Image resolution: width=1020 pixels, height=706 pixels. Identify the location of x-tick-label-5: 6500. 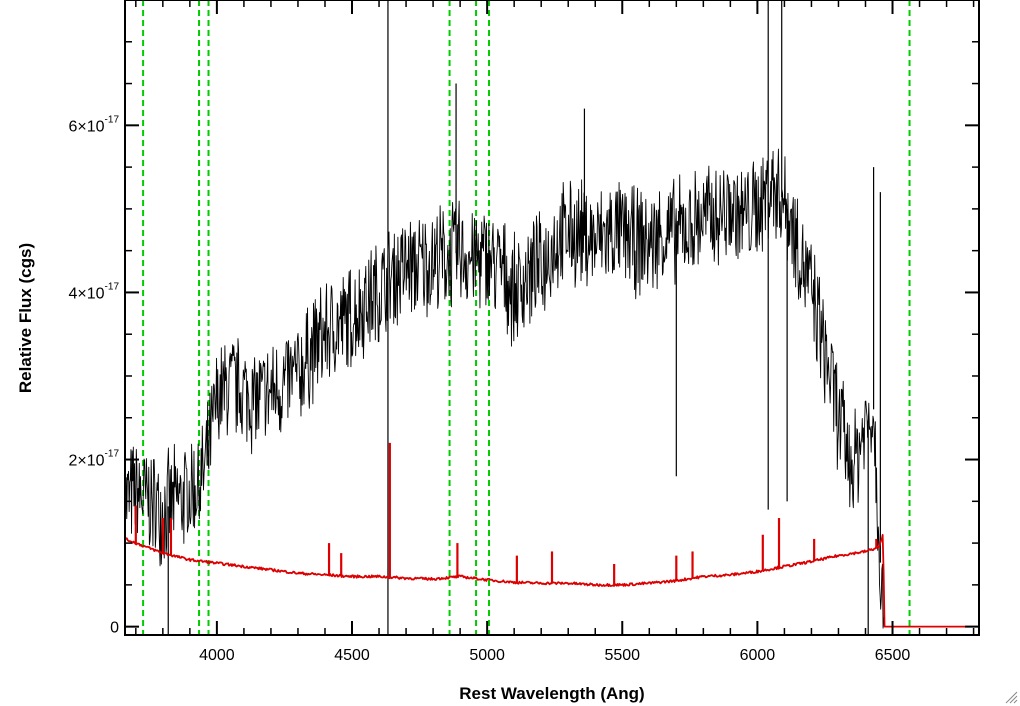
(893, 655).